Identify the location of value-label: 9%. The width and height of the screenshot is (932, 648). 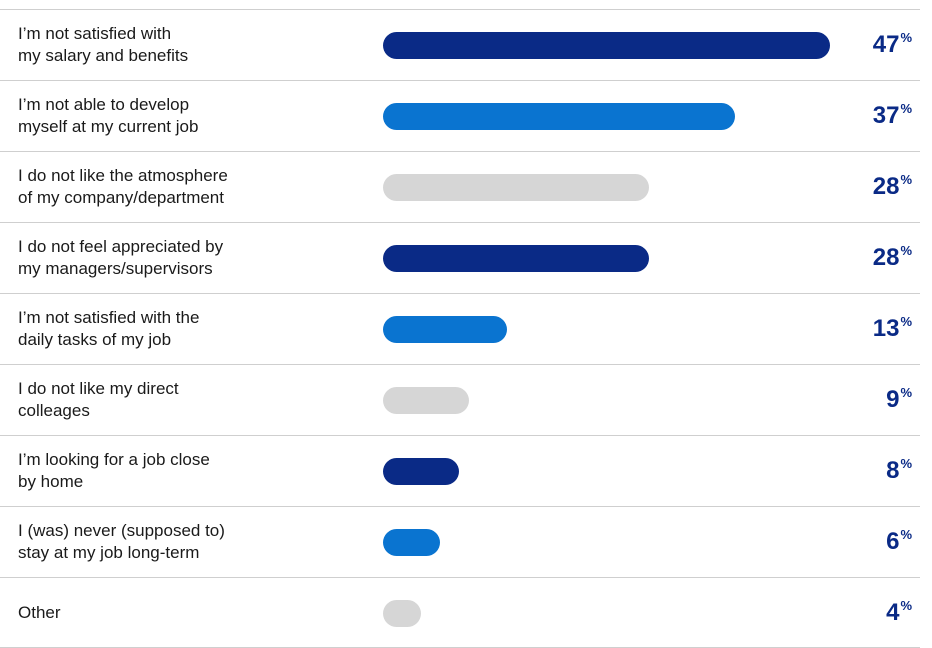
(899, 400).